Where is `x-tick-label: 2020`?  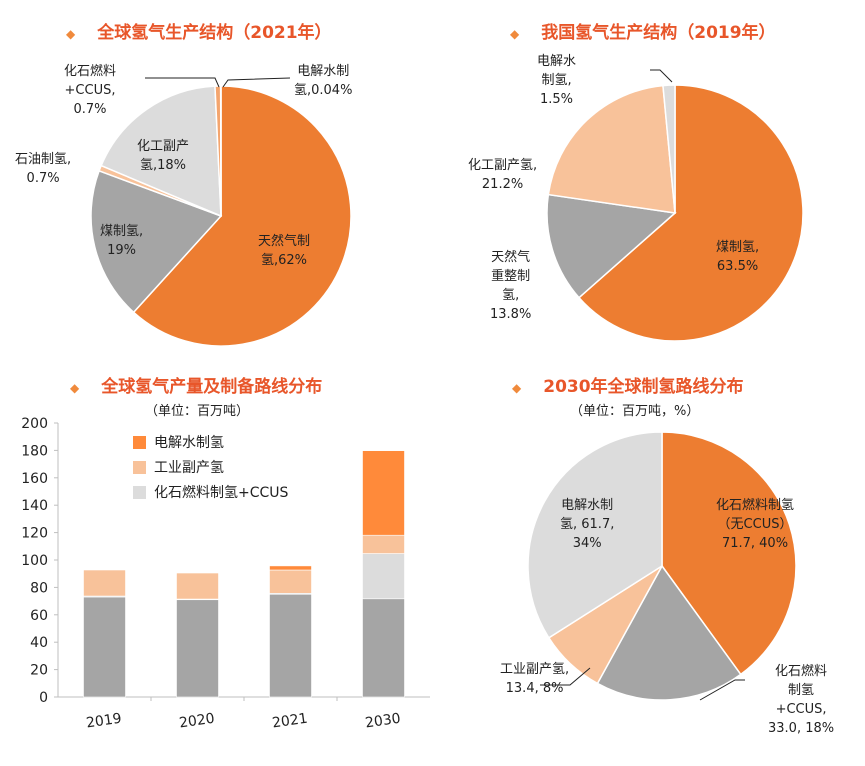
x-tick-label: 2020 is located at coordinates (197, 721).